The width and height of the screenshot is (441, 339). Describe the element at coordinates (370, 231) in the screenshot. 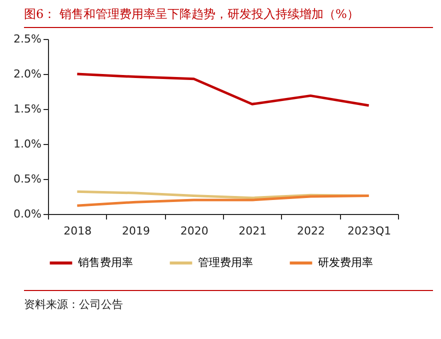

I see `x-tick-label: 2023Q1` at that location.